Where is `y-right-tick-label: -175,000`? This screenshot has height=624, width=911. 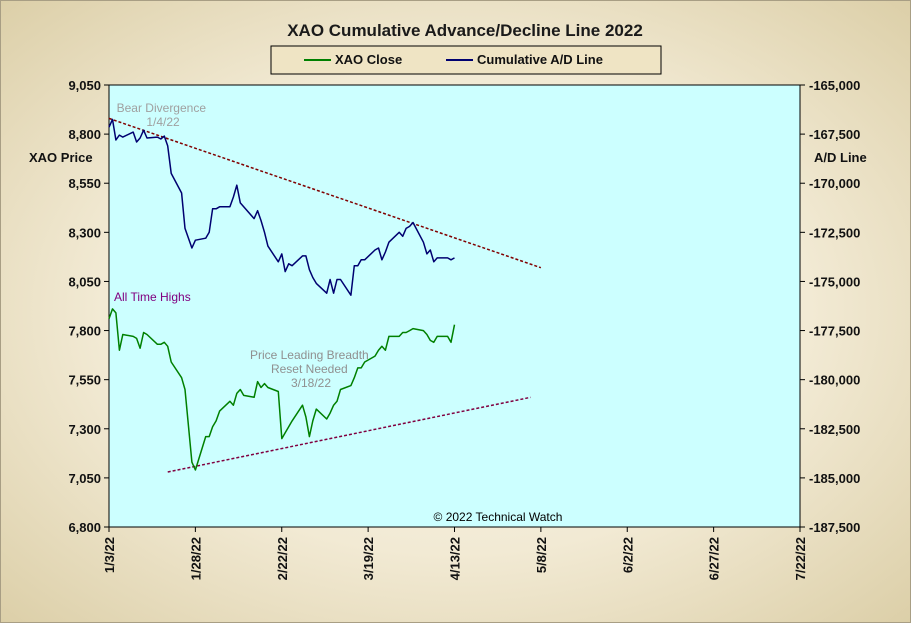 y-right-tick-label: -175,000 is located at coordinates (834, 281).